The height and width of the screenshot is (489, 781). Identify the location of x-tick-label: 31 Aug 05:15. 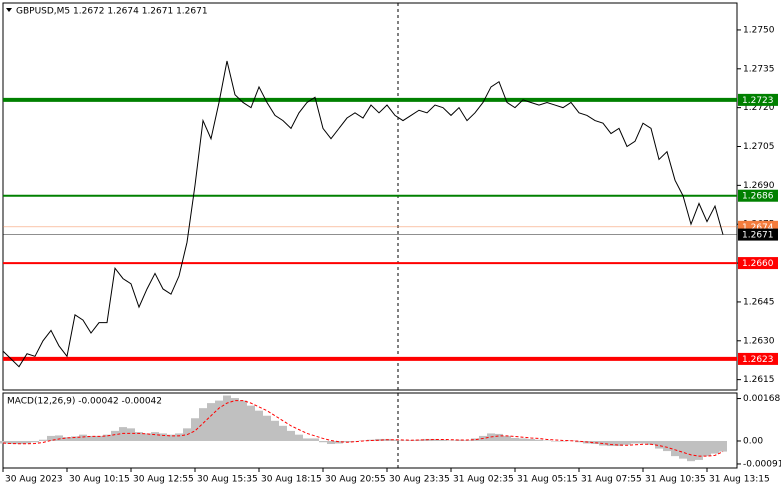
(547, 480).